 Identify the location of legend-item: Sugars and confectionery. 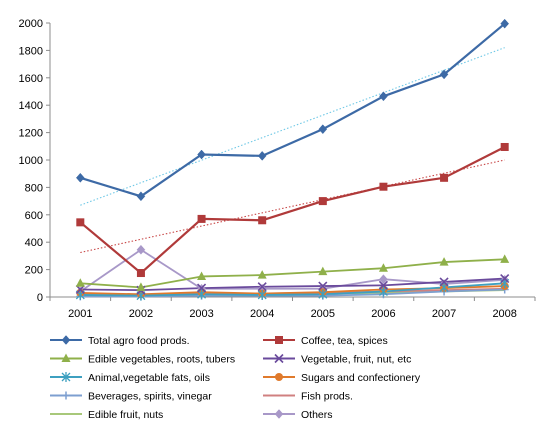
(342, 378).